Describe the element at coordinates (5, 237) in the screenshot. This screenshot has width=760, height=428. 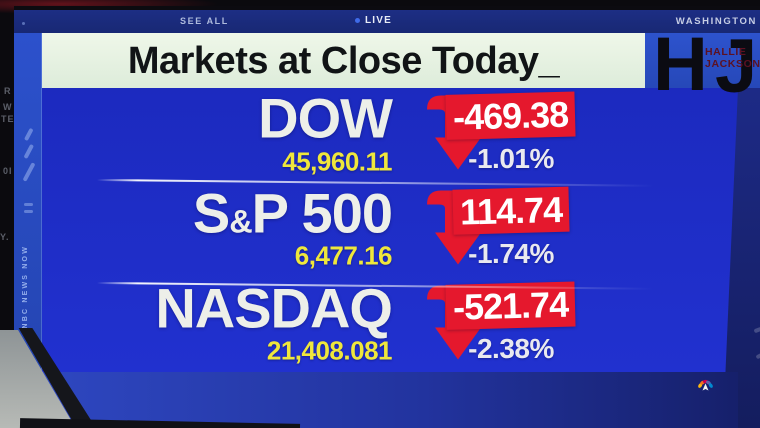
I see `background-text-fragment: Y.` at that location.